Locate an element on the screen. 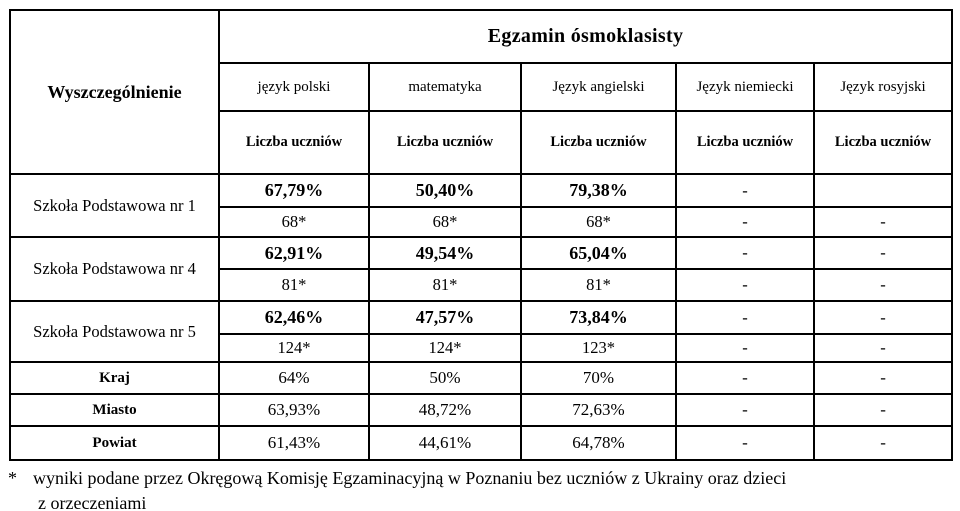 The image size is (960, 511). percent-cell: 73,84% is located at coordinates (598, 317).